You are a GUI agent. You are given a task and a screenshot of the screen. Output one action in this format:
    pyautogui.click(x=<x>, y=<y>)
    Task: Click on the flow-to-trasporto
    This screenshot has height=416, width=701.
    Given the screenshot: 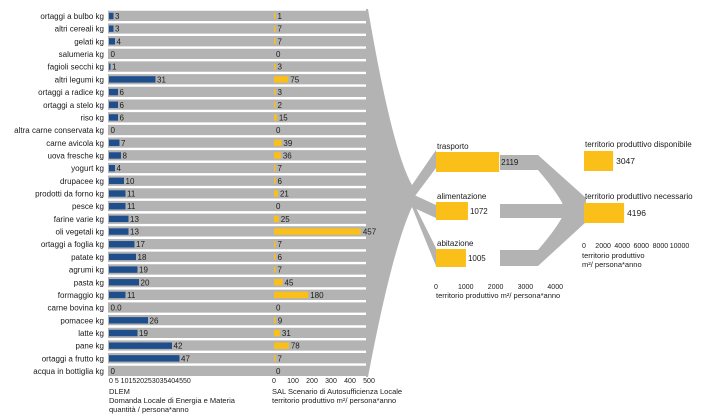 What is the action you would take?
    pyautogui.click(x=424, y=175)
    